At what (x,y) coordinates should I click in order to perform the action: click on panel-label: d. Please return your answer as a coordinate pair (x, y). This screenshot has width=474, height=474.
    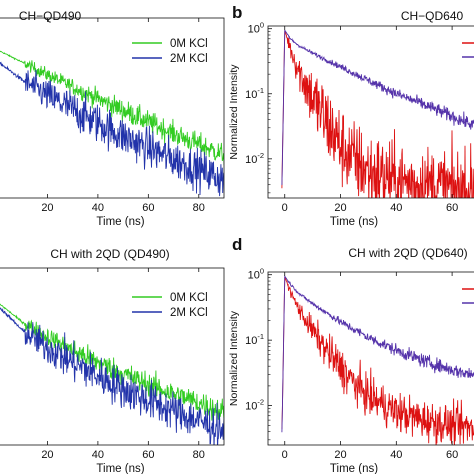
    Looking at the image, I should click on (237, 244).